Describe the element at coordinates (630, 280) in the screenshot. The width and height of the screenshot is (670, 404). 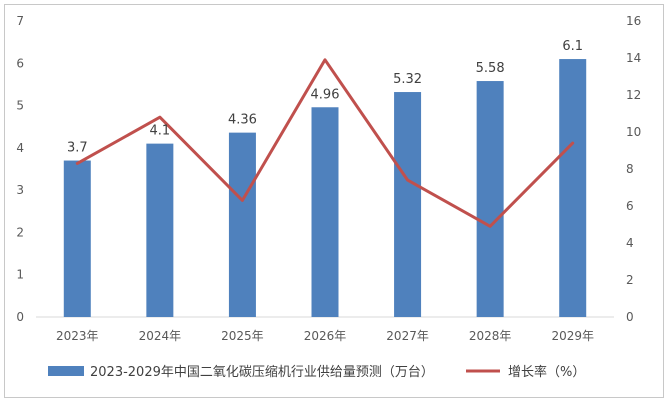
I see `y-right-tick-label: 2` at that location.